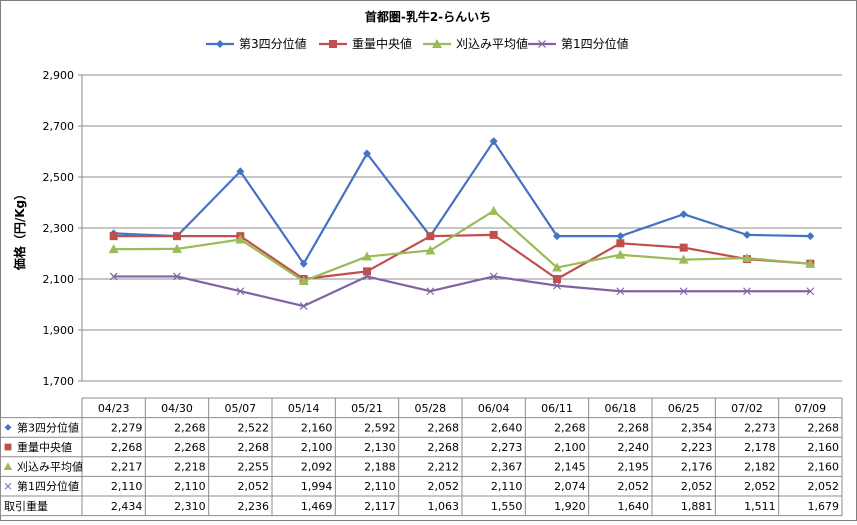  Describe the element at coordinates (684, 408) in the screenshot. I see `x-tick-label: 06/25` at that location.